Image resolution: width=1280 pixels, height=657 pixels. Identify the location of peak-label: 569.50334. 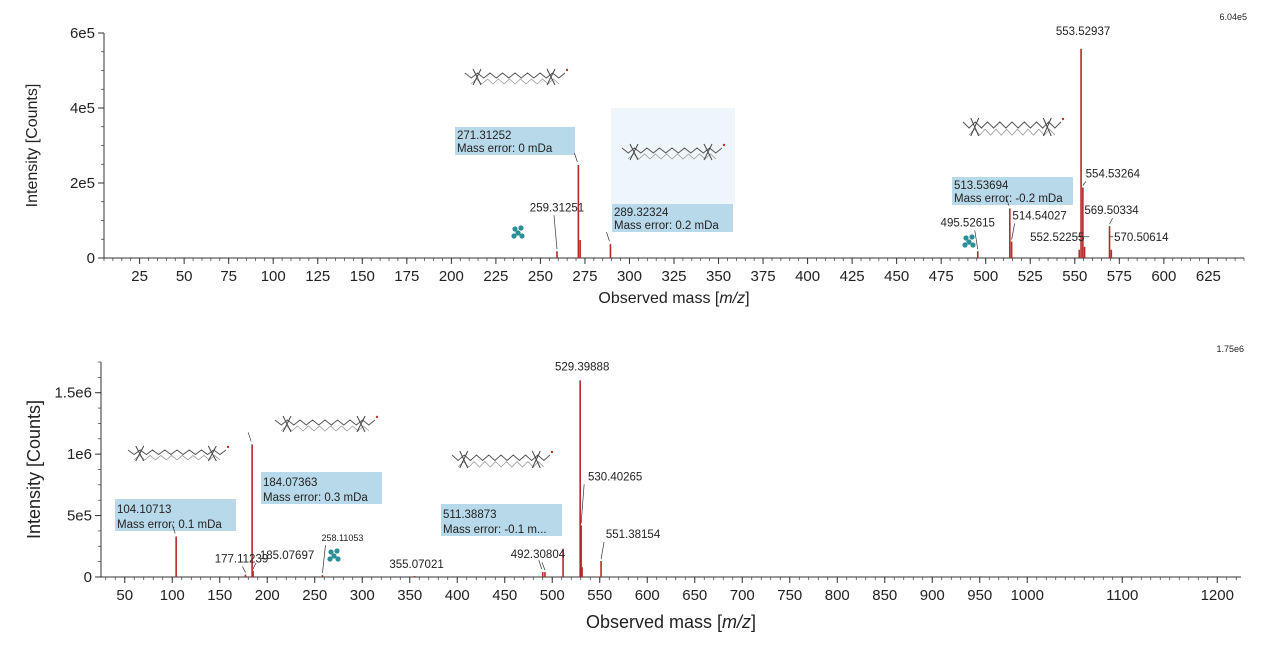
(1111, 211).